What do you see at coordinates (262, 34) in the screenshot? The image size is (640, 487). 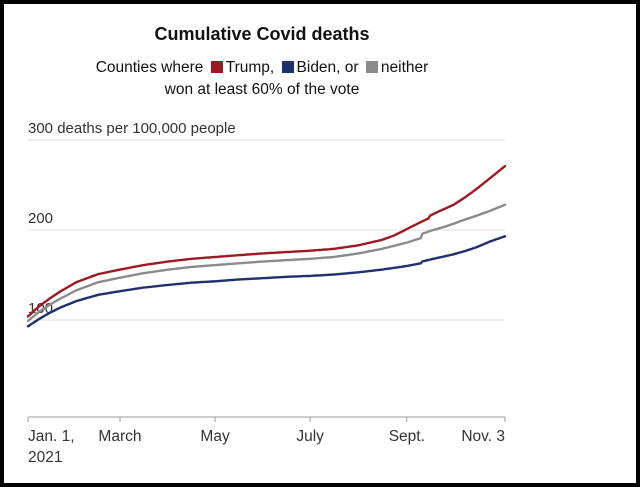 I see `page-title: Cumulative Covid deaths` at bounding box center [262, 34].